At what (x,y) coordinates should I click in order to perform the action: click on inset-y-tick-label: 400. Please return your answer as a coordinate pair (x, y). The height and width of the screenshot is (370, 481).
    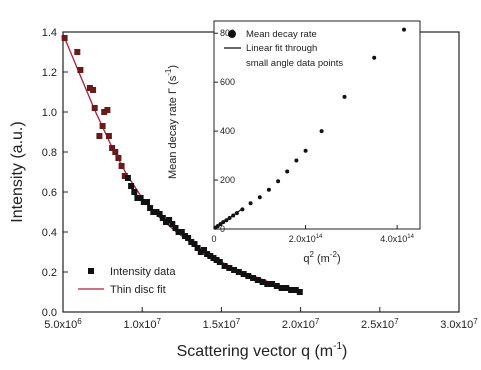
    Looking at the image, I should click on (227, 131).